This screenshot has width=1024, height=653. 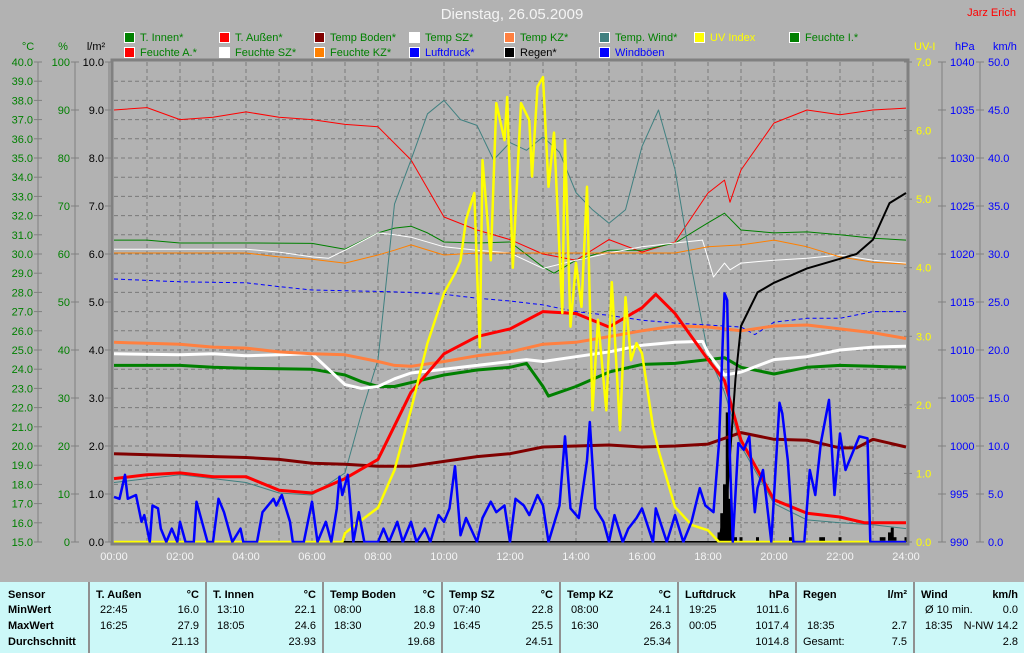 I want to click on tick-label-x: 22:00, so click(x=840, y=557).